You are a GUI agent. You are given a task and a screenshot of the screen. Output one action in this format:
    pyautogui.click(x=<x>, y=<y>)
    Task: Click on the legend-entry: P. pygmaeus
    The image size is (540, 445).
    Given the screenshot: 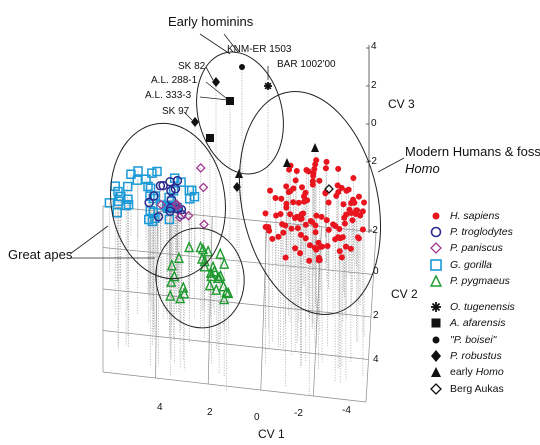 What is the action you would take?
    pyautogui.click(x=469, y=281)
    